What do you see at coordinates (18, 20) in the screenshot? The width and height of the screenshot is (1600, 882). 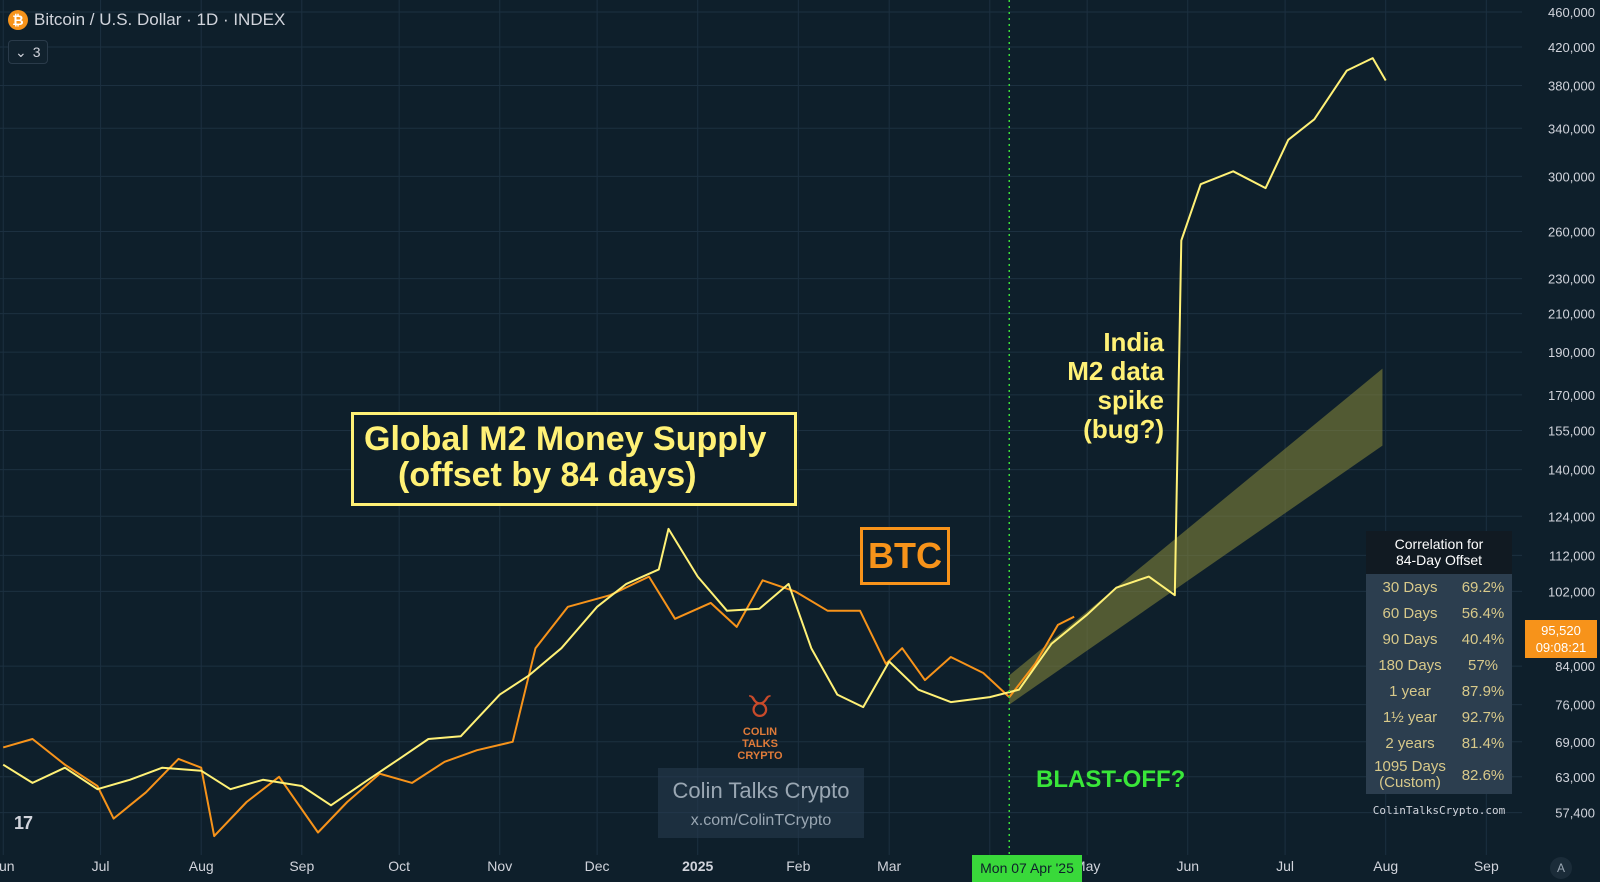 I see `bitcoin-icon: ₿` at bounding box center [18, 20].